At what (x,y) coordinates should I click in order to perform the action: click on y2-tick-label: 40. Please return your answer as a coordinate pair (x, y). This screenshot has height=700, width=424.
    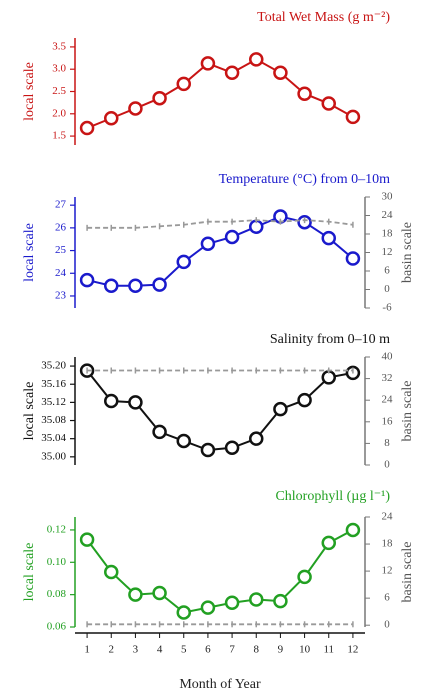
    Looking at the image, I should click on (388, 357).